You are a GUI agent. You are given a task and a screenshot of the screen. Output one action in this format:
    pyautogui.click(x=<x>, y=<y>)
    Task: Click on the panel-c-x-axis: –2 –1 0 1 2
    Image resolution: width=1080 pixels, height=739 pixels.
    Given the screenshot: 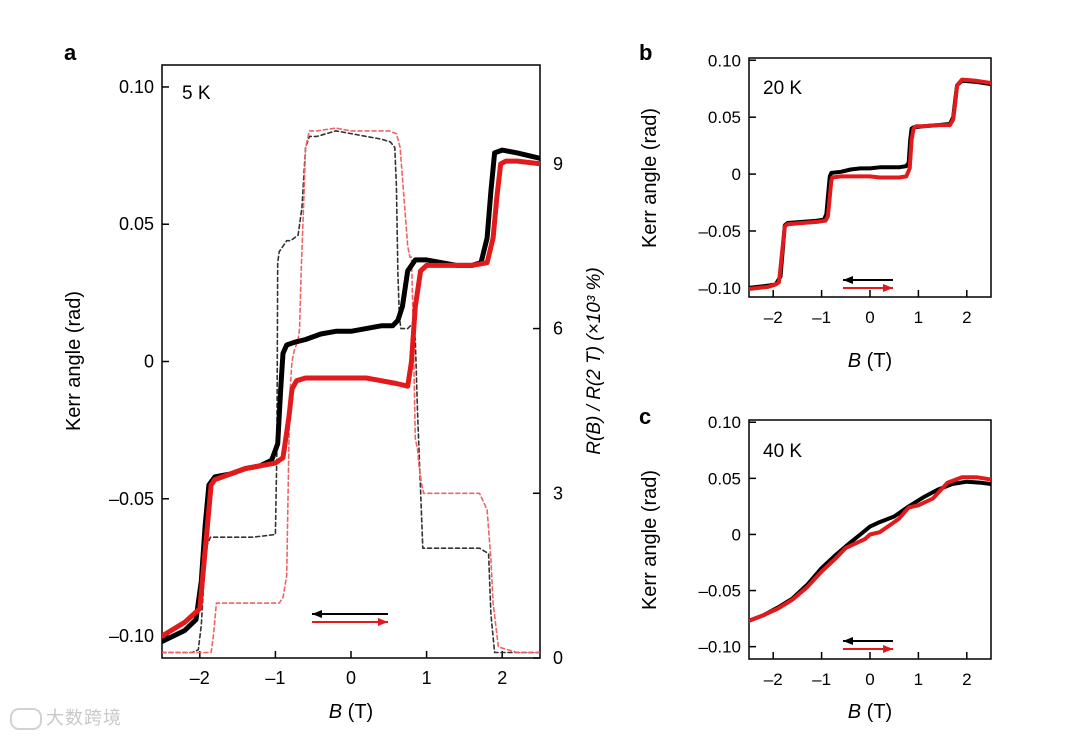 What is the action you would take?
    pyautogui.click(x=868, y=670)
    